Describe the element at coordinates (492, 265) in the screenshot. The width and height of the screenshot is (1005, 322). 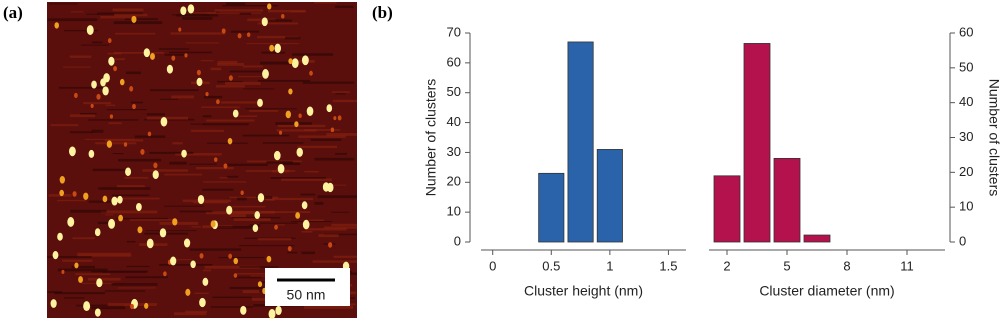
I see `x-tick-label: 0` at that location.